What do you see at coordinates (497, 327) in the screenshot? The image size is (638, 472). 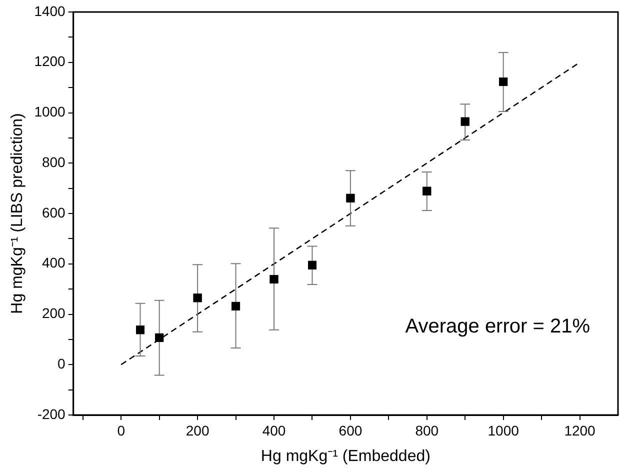 I see `annotation: Average error = 21%` at bounding box center [497, 327].